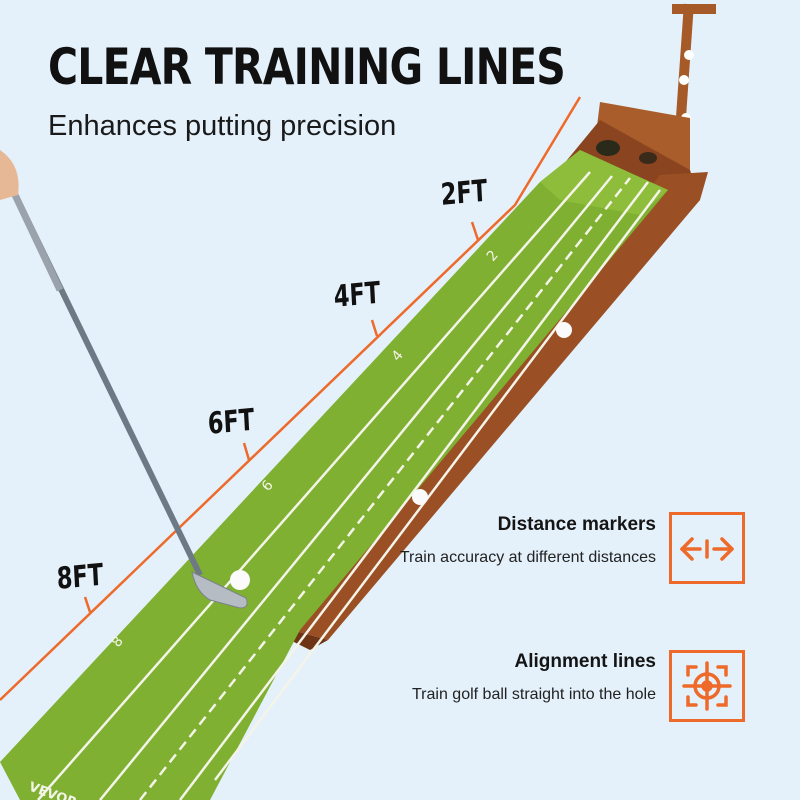 The width and height of the screenshot is (800, 800). I want to click on page-subtitle: Enhances putting precision, so click(222, 126).